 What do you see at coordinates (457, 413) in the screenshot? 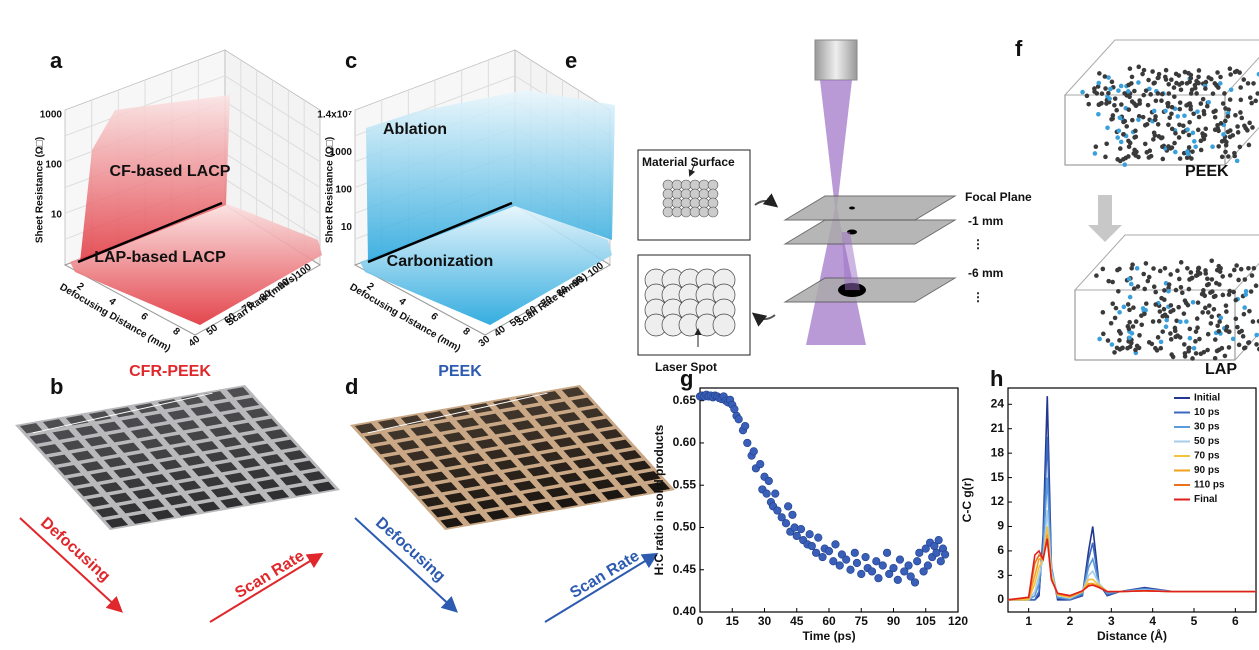
I see `scan-mark` at bounding box center [457, 413].